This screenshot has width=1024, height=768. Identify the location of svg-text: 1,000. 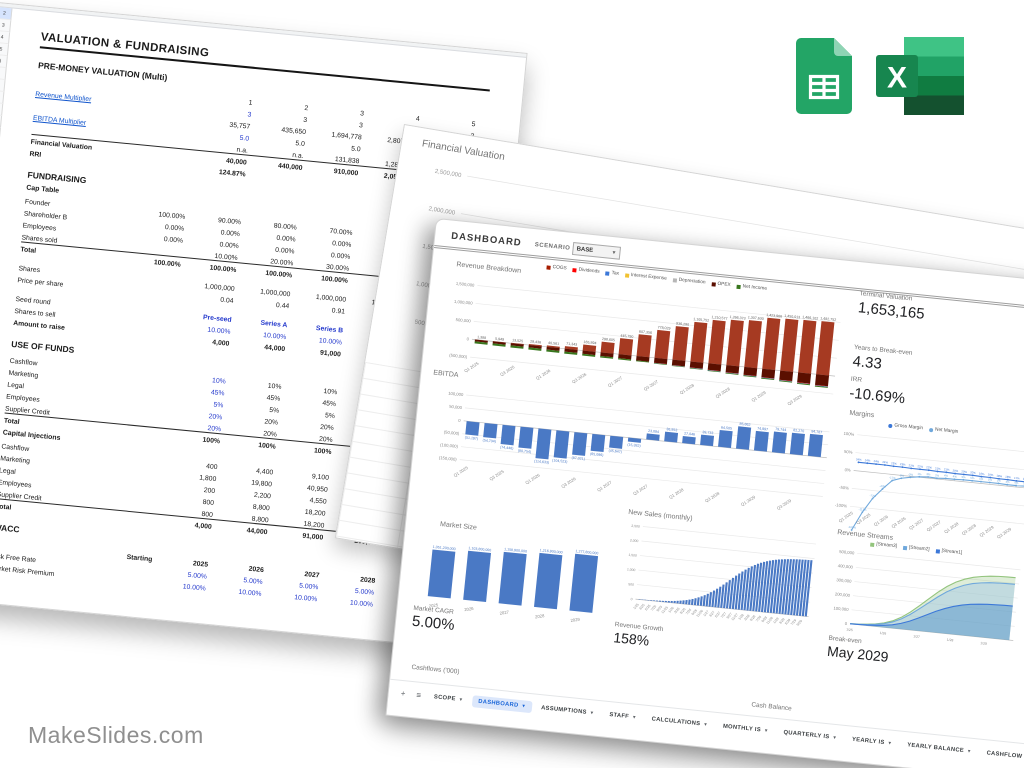
(631, 569).